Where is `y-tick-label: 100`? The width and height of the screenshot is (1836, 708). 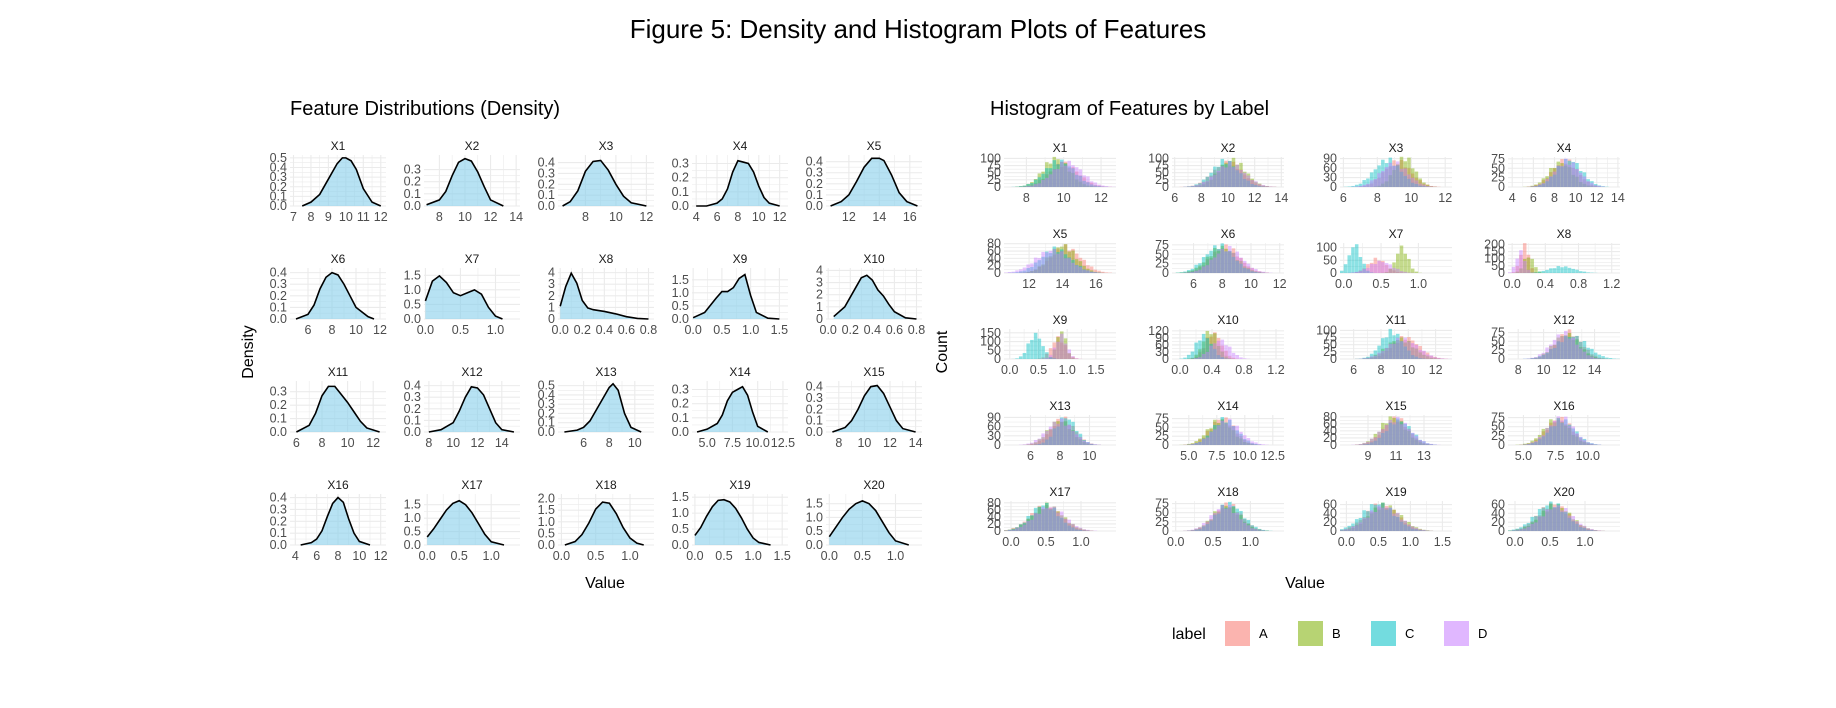 y-tick-label: 100 is located at coordinates (1326, 330).